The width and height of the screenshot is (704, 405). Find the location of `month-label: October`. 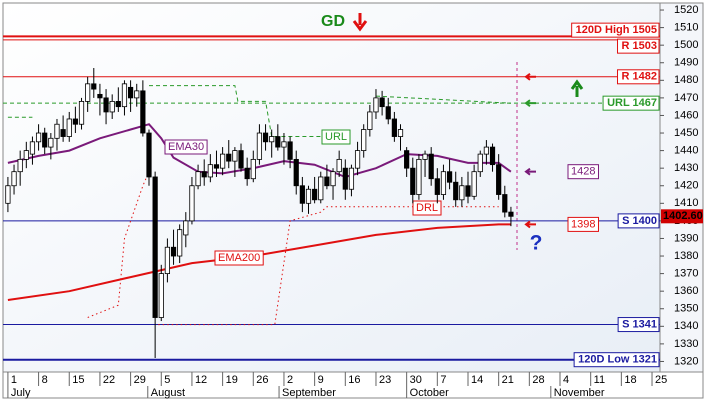

month-label: October is located at coordinates (429, 393).